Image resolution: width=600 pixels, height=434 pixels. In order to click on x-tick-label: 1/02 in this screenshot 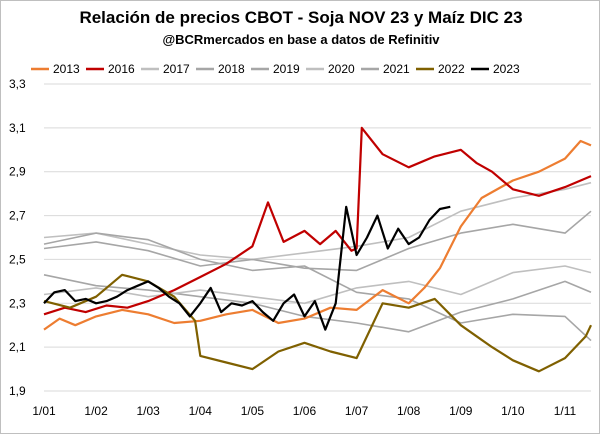, I will do `click(96, 411)`.